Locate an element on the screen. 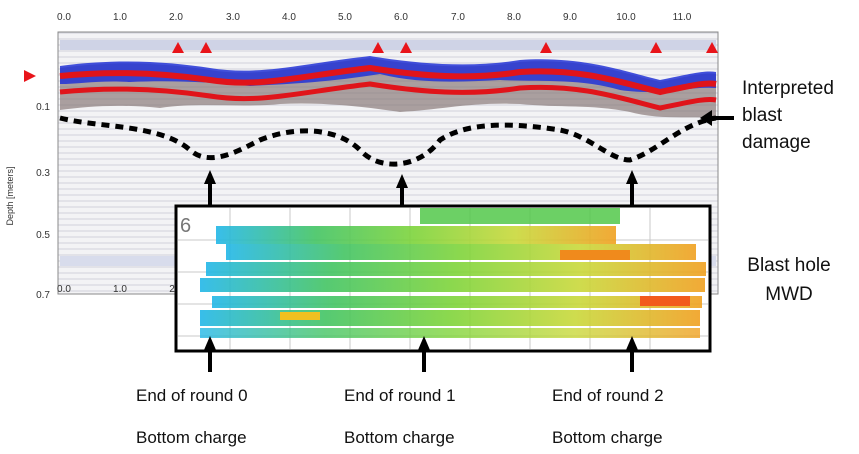 Image resolution: width=859 pixels, height=454 pixels. depth-axis: Depth [meters] 0.1 0.3 0.5 0.7 is located at coordinates (27, 201).